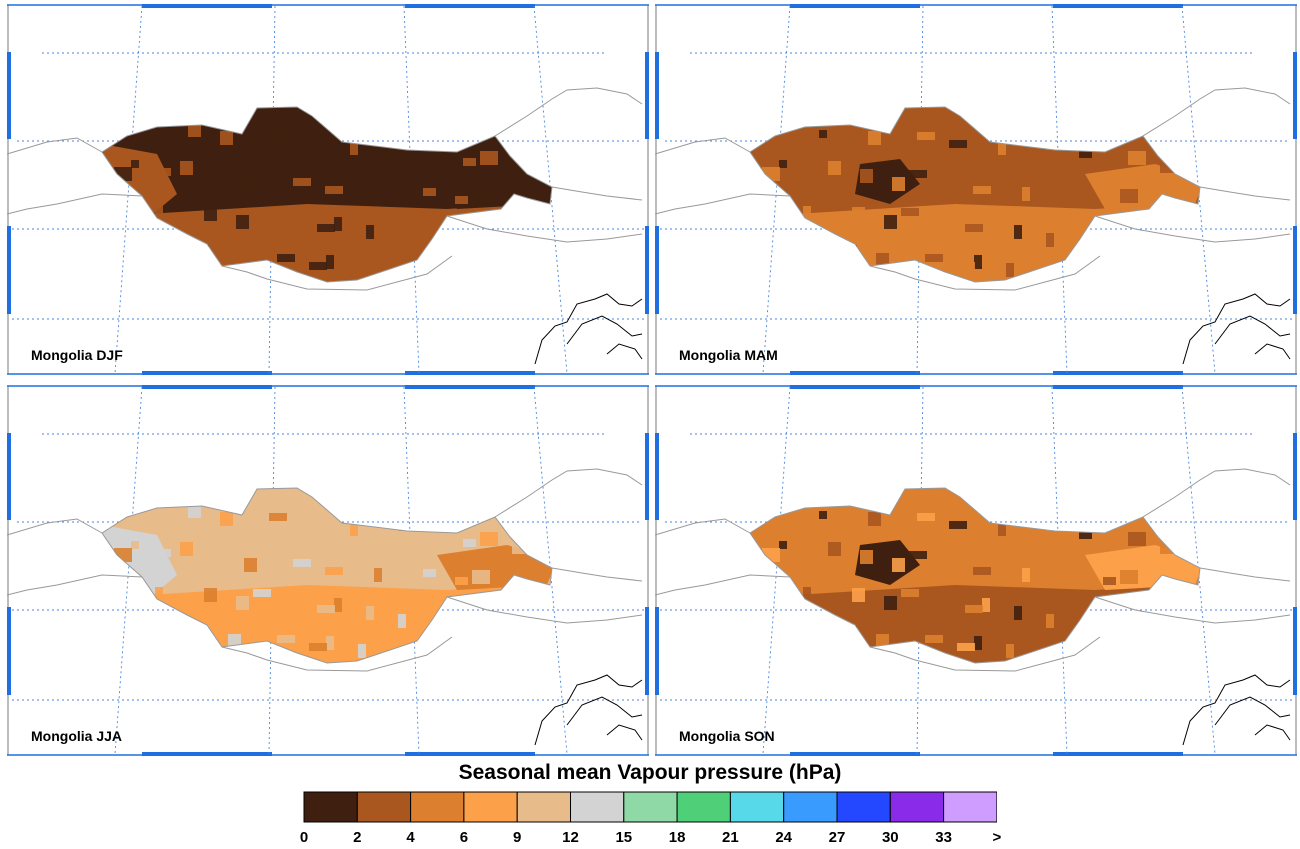  I want to click on legend-tick-label: 9, so click(517, 837).